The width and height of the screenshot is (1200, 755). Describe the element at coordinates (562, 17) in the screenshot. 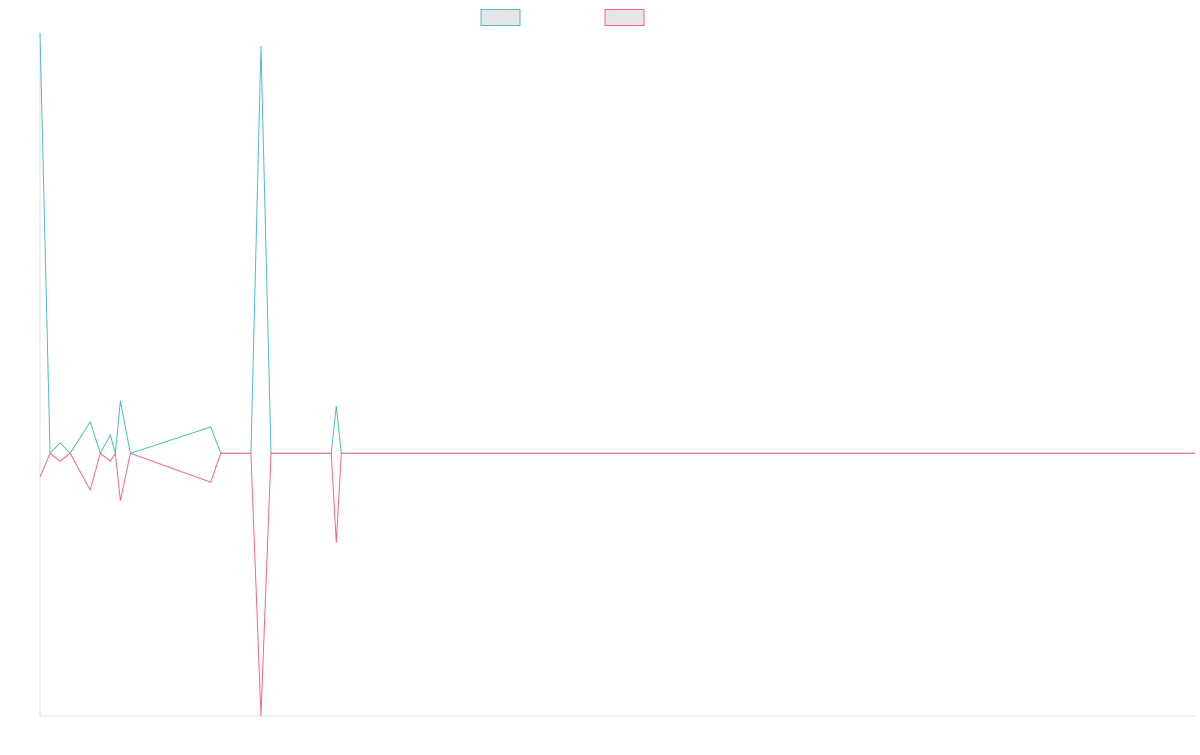

I see `legend` at that location.